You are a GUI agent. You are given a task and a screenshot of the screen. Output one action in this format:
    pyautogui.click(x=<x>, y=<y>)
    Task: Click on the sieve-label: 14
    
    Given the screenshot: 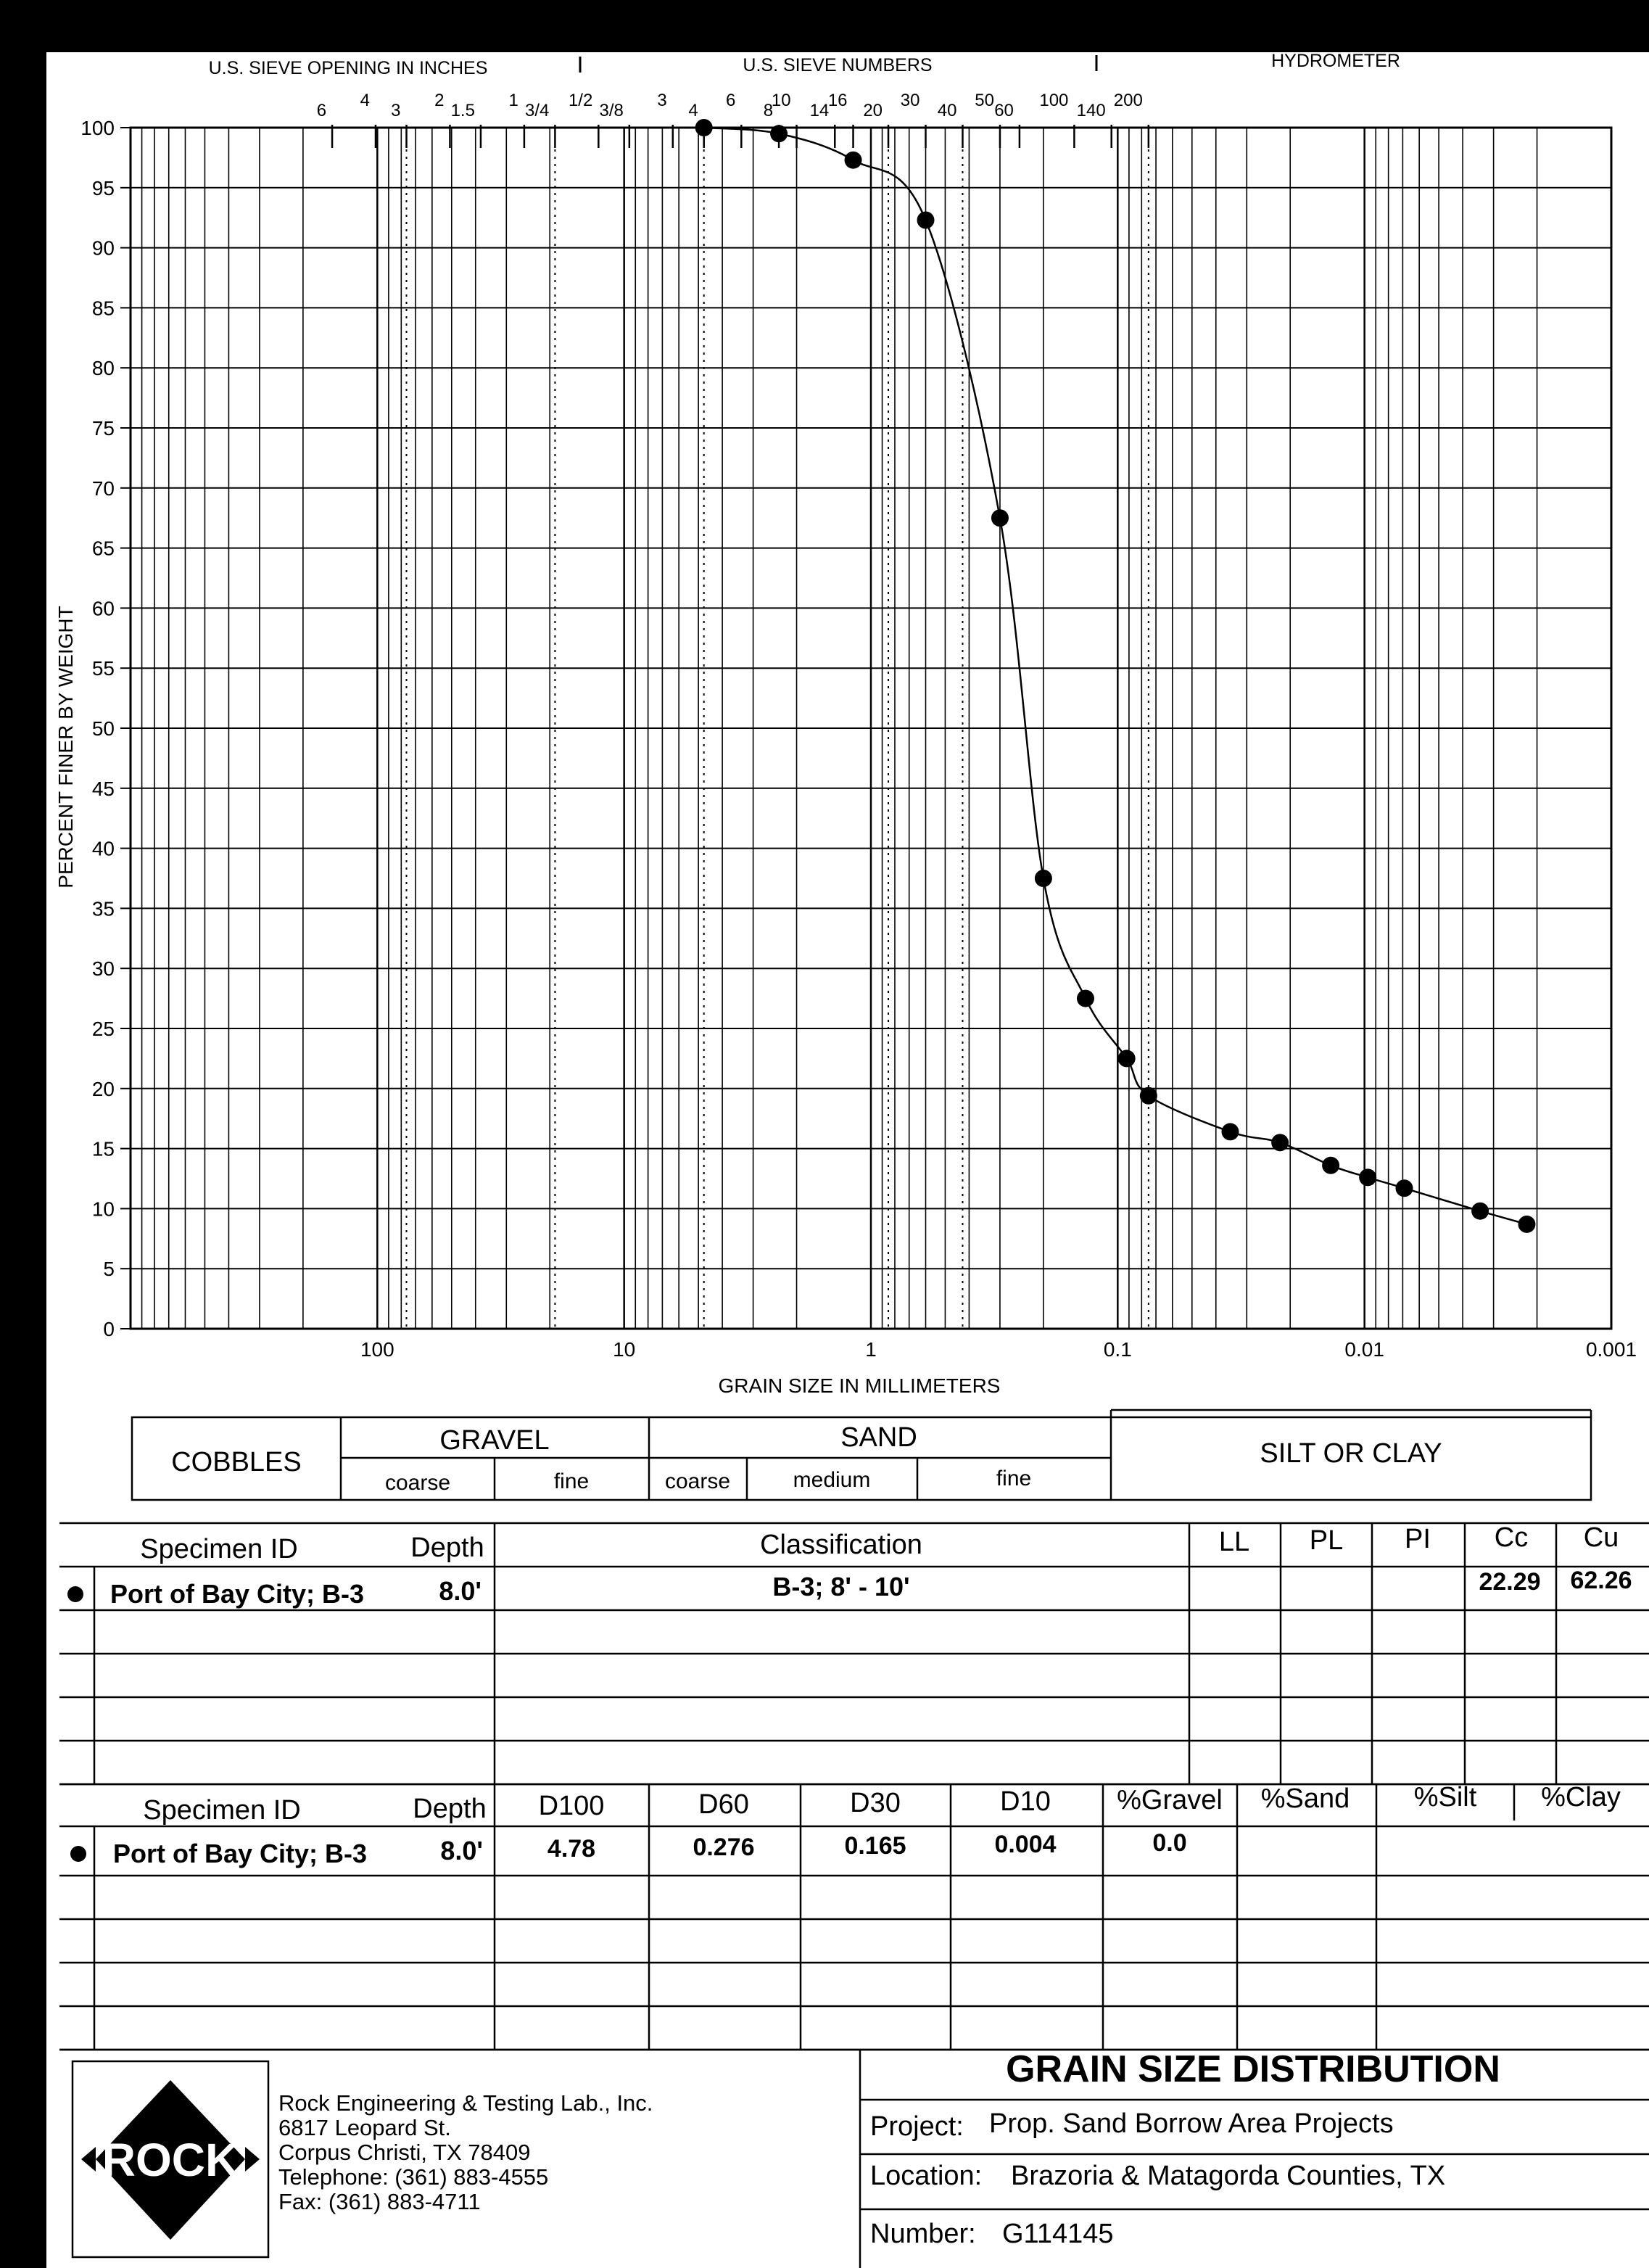 What is the action you would take?
    pyautogui.click(x=820, y=110)
    